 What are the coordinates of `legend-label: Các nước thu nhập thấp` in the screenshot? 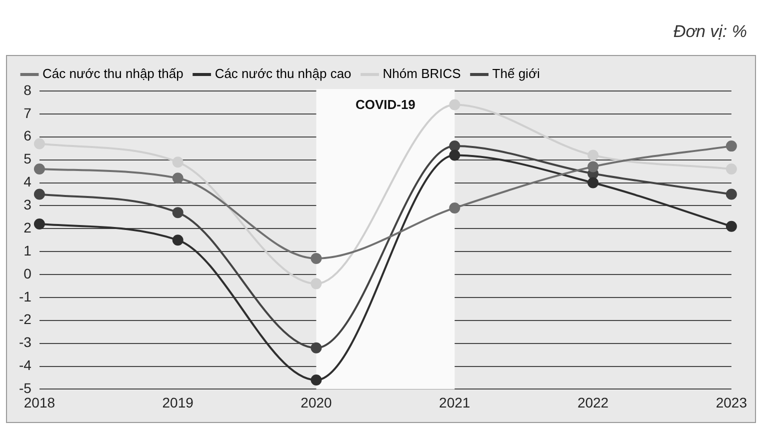 It's located at (113, 74).